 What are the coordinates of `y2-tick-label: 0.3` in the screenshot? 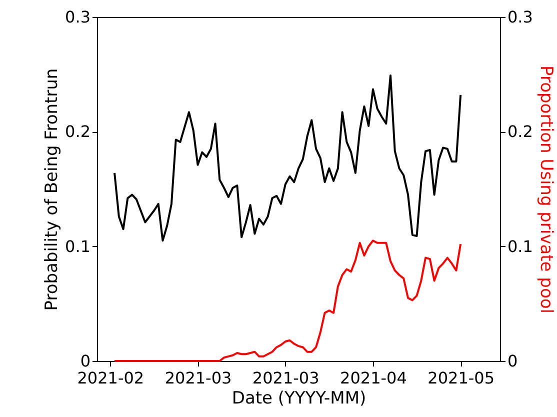 It's located at (520, 17).